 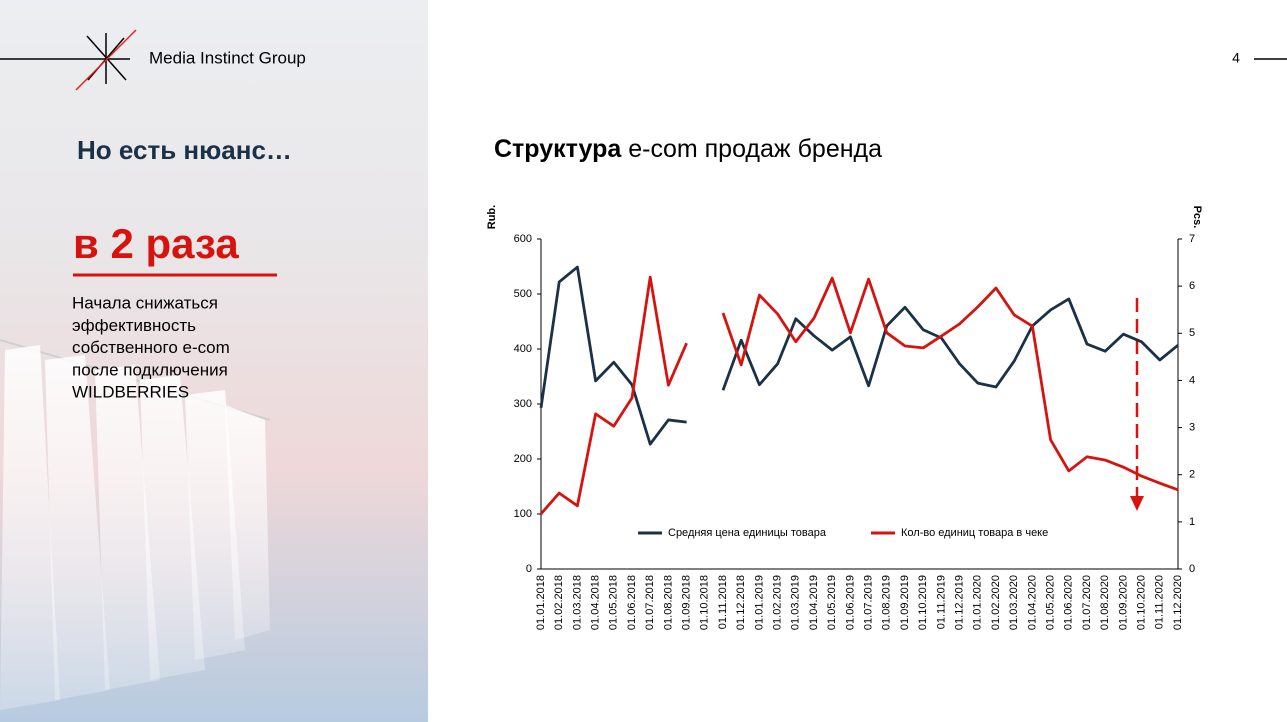 I want to click on paragraph-line: WILDBERRIES, so click(x=130, y=392).